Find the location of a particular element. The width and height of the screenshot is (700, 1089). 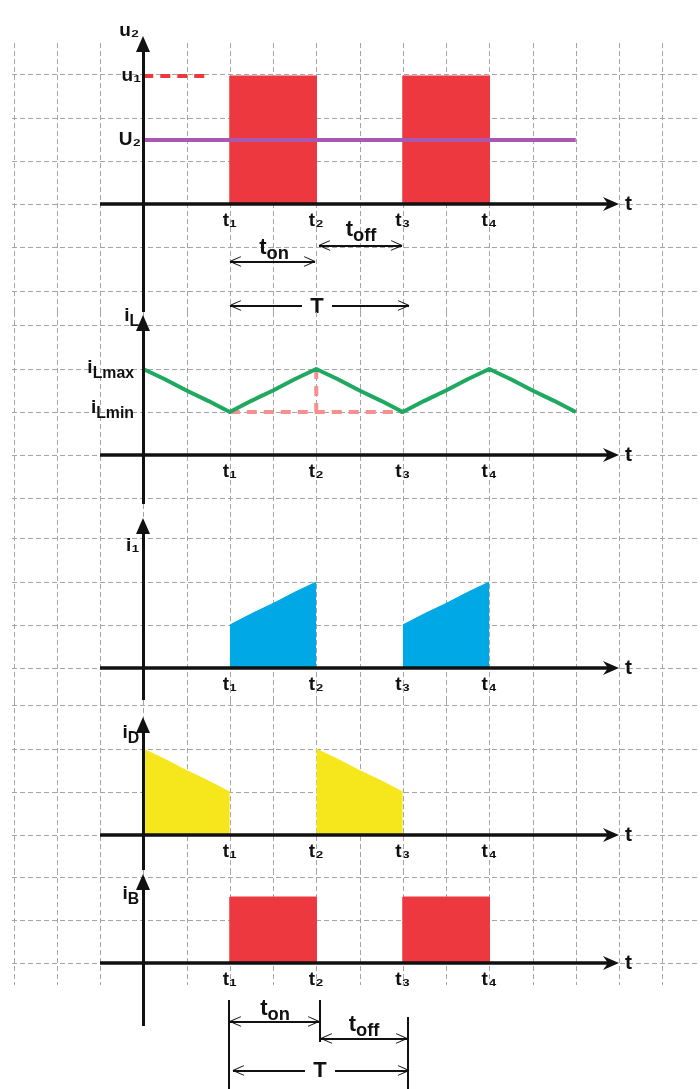

y-axis-title: u₂ is located at coordinates (129, 30).